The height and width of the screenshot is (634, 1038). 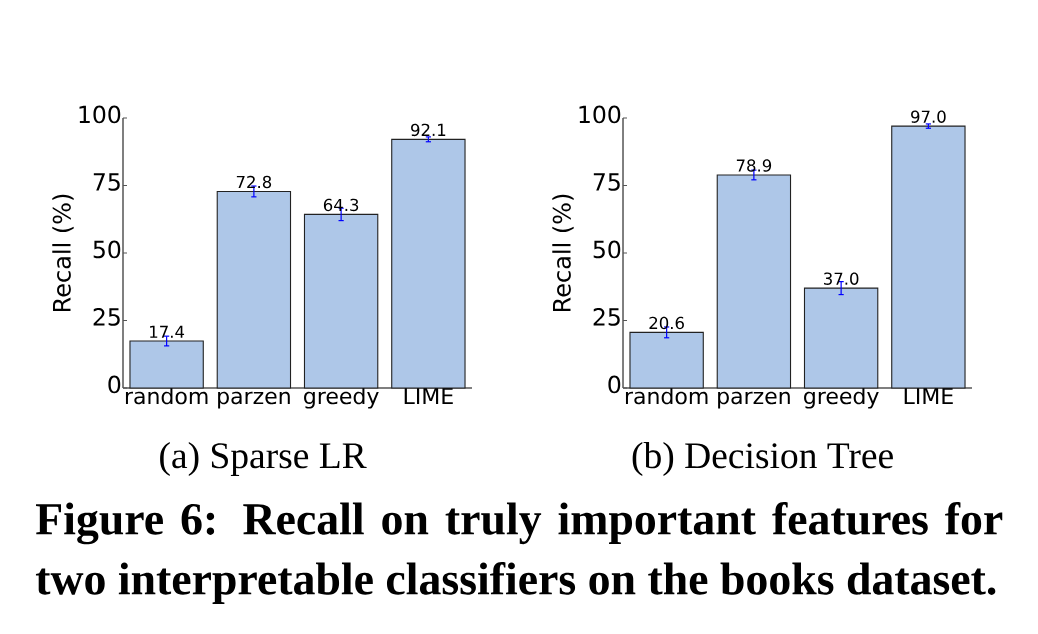 I want to click on data-label: 20.6, so click(x=666, y=323).